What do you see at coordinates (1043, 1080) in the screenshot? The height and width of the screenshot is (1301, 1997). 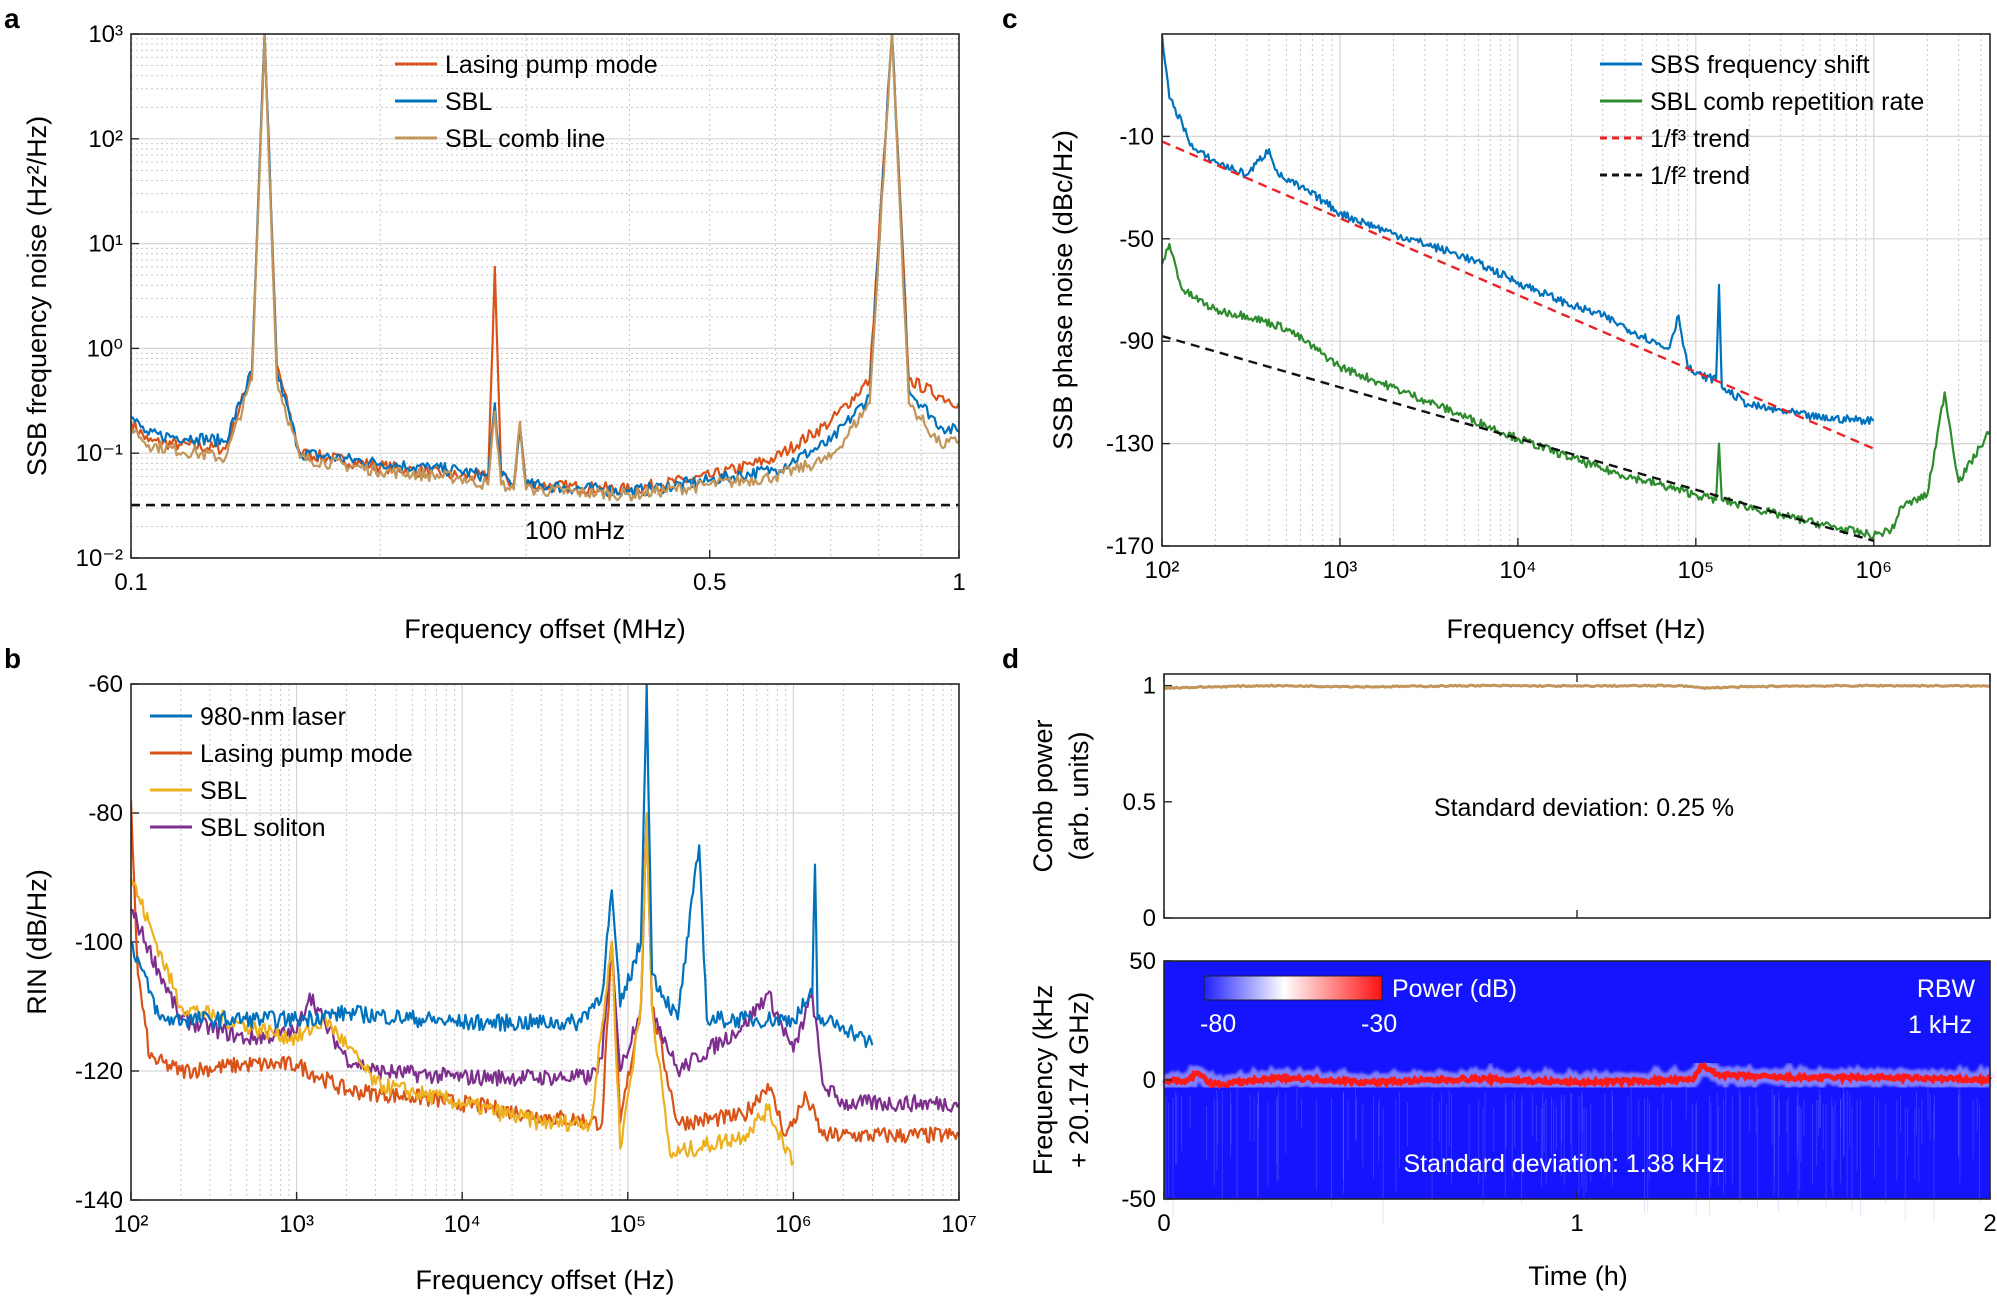 I see `panel-d-bottom-ylabel-1: Frequency (kHz` at bounding box center [1043, 1080].